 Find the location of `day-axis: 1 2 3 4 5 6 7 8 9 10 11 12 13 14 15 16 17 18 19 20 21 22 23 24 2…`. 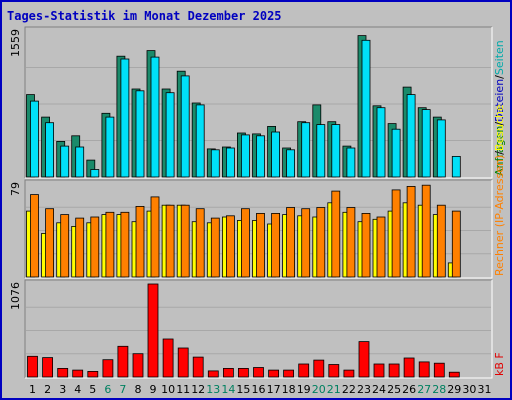

day-axis: 1 2 3 4 5 6 7 8 9 10 11 12 13 14 15 16 17 18 19 20 21 22 23 24 2… is located at coordinates (260, 389).